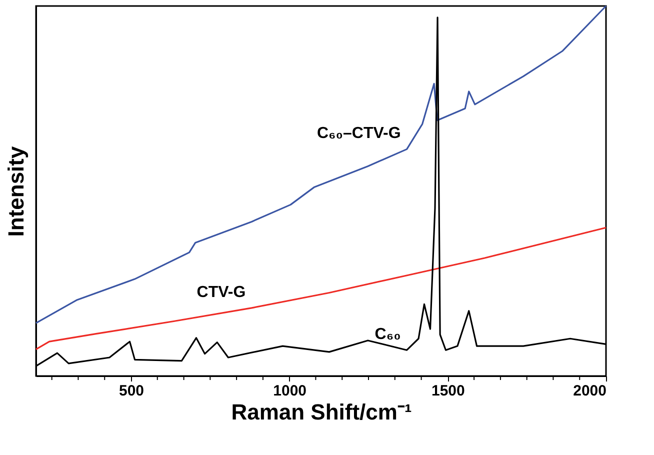 This screenshot has width=654, height=455. What do you see at coordinates (290, 391) in the screenshot?
I see `x-tick-label: 1000` at bounding box center [290, 391].